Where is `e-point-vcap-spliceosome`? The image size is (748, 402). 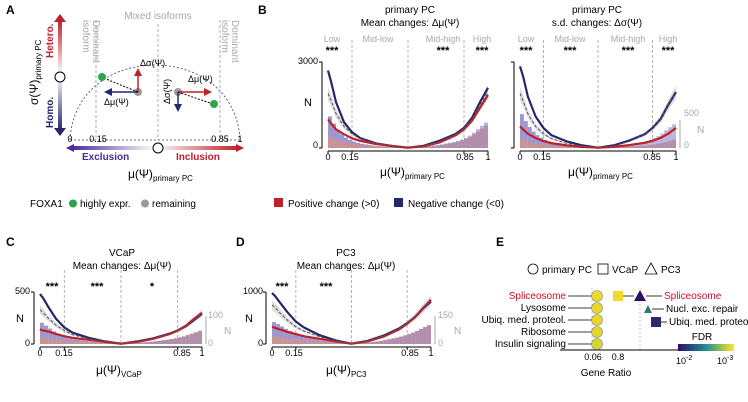
e-point-vcap-spliceosome is located at coordinates (618, 296).